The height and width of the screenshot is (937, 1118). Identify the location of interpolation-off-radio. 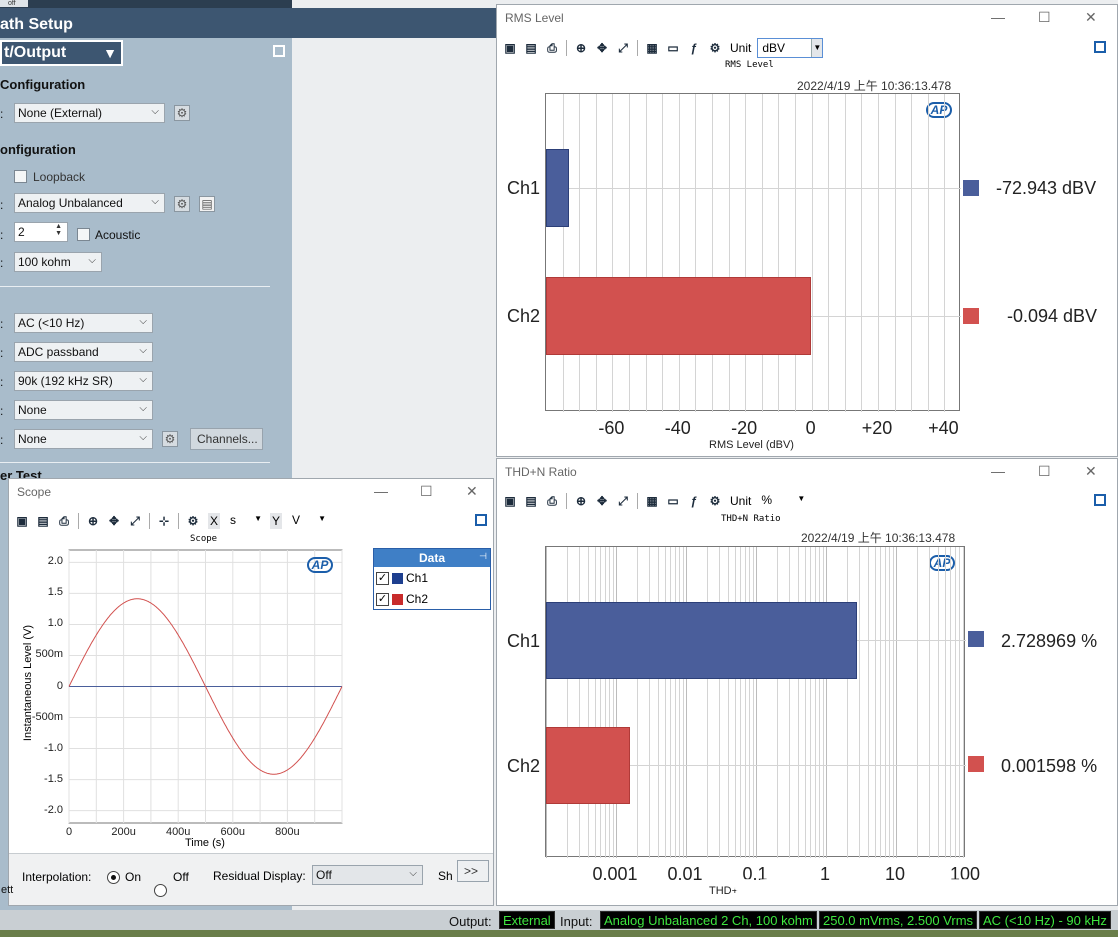
(160, 890).